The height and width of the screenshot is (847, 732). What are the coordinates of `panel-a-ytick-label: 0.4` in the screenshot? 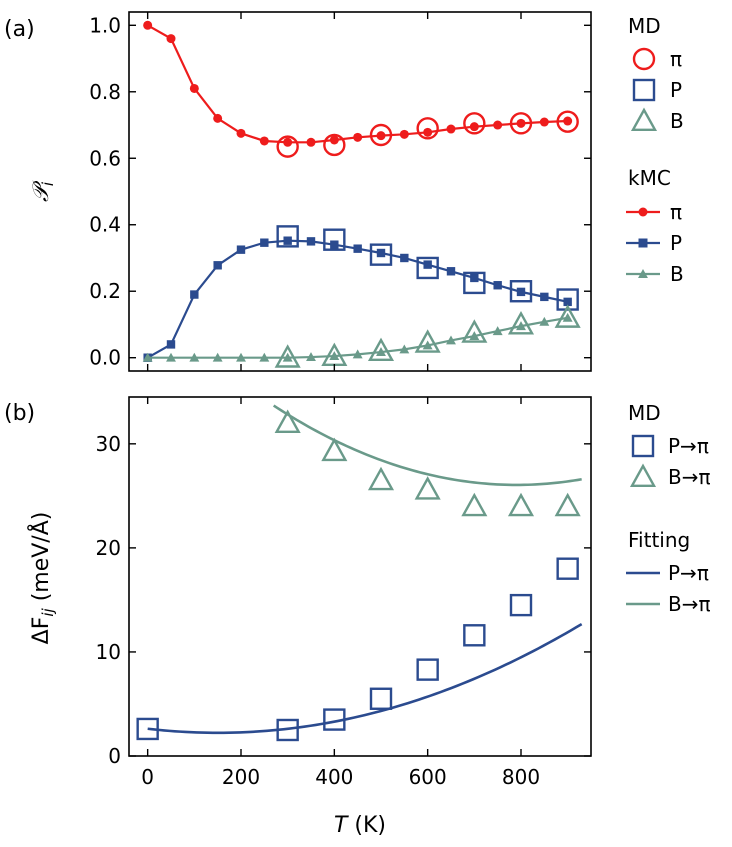 It's located at (105, 225).